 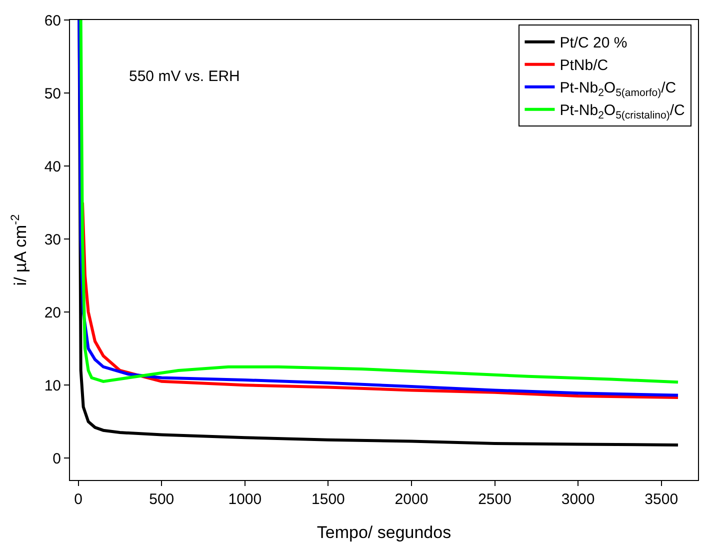 What do you see at coordinates (578, 499) in the screenshot?
I see `x-tick-label: 3000` at bounding box center [578, 499].